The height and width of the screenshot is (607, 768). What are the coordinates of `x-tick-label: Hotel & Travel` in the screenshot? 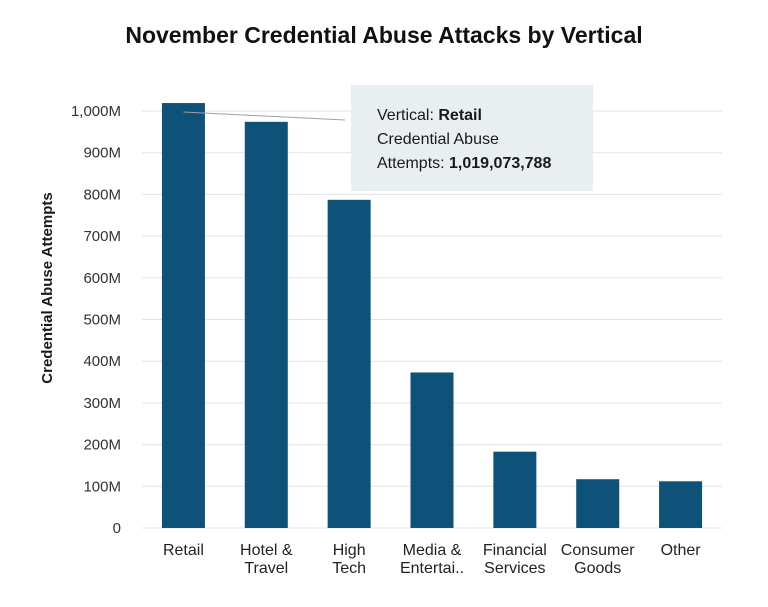 It's located at (266, 559).